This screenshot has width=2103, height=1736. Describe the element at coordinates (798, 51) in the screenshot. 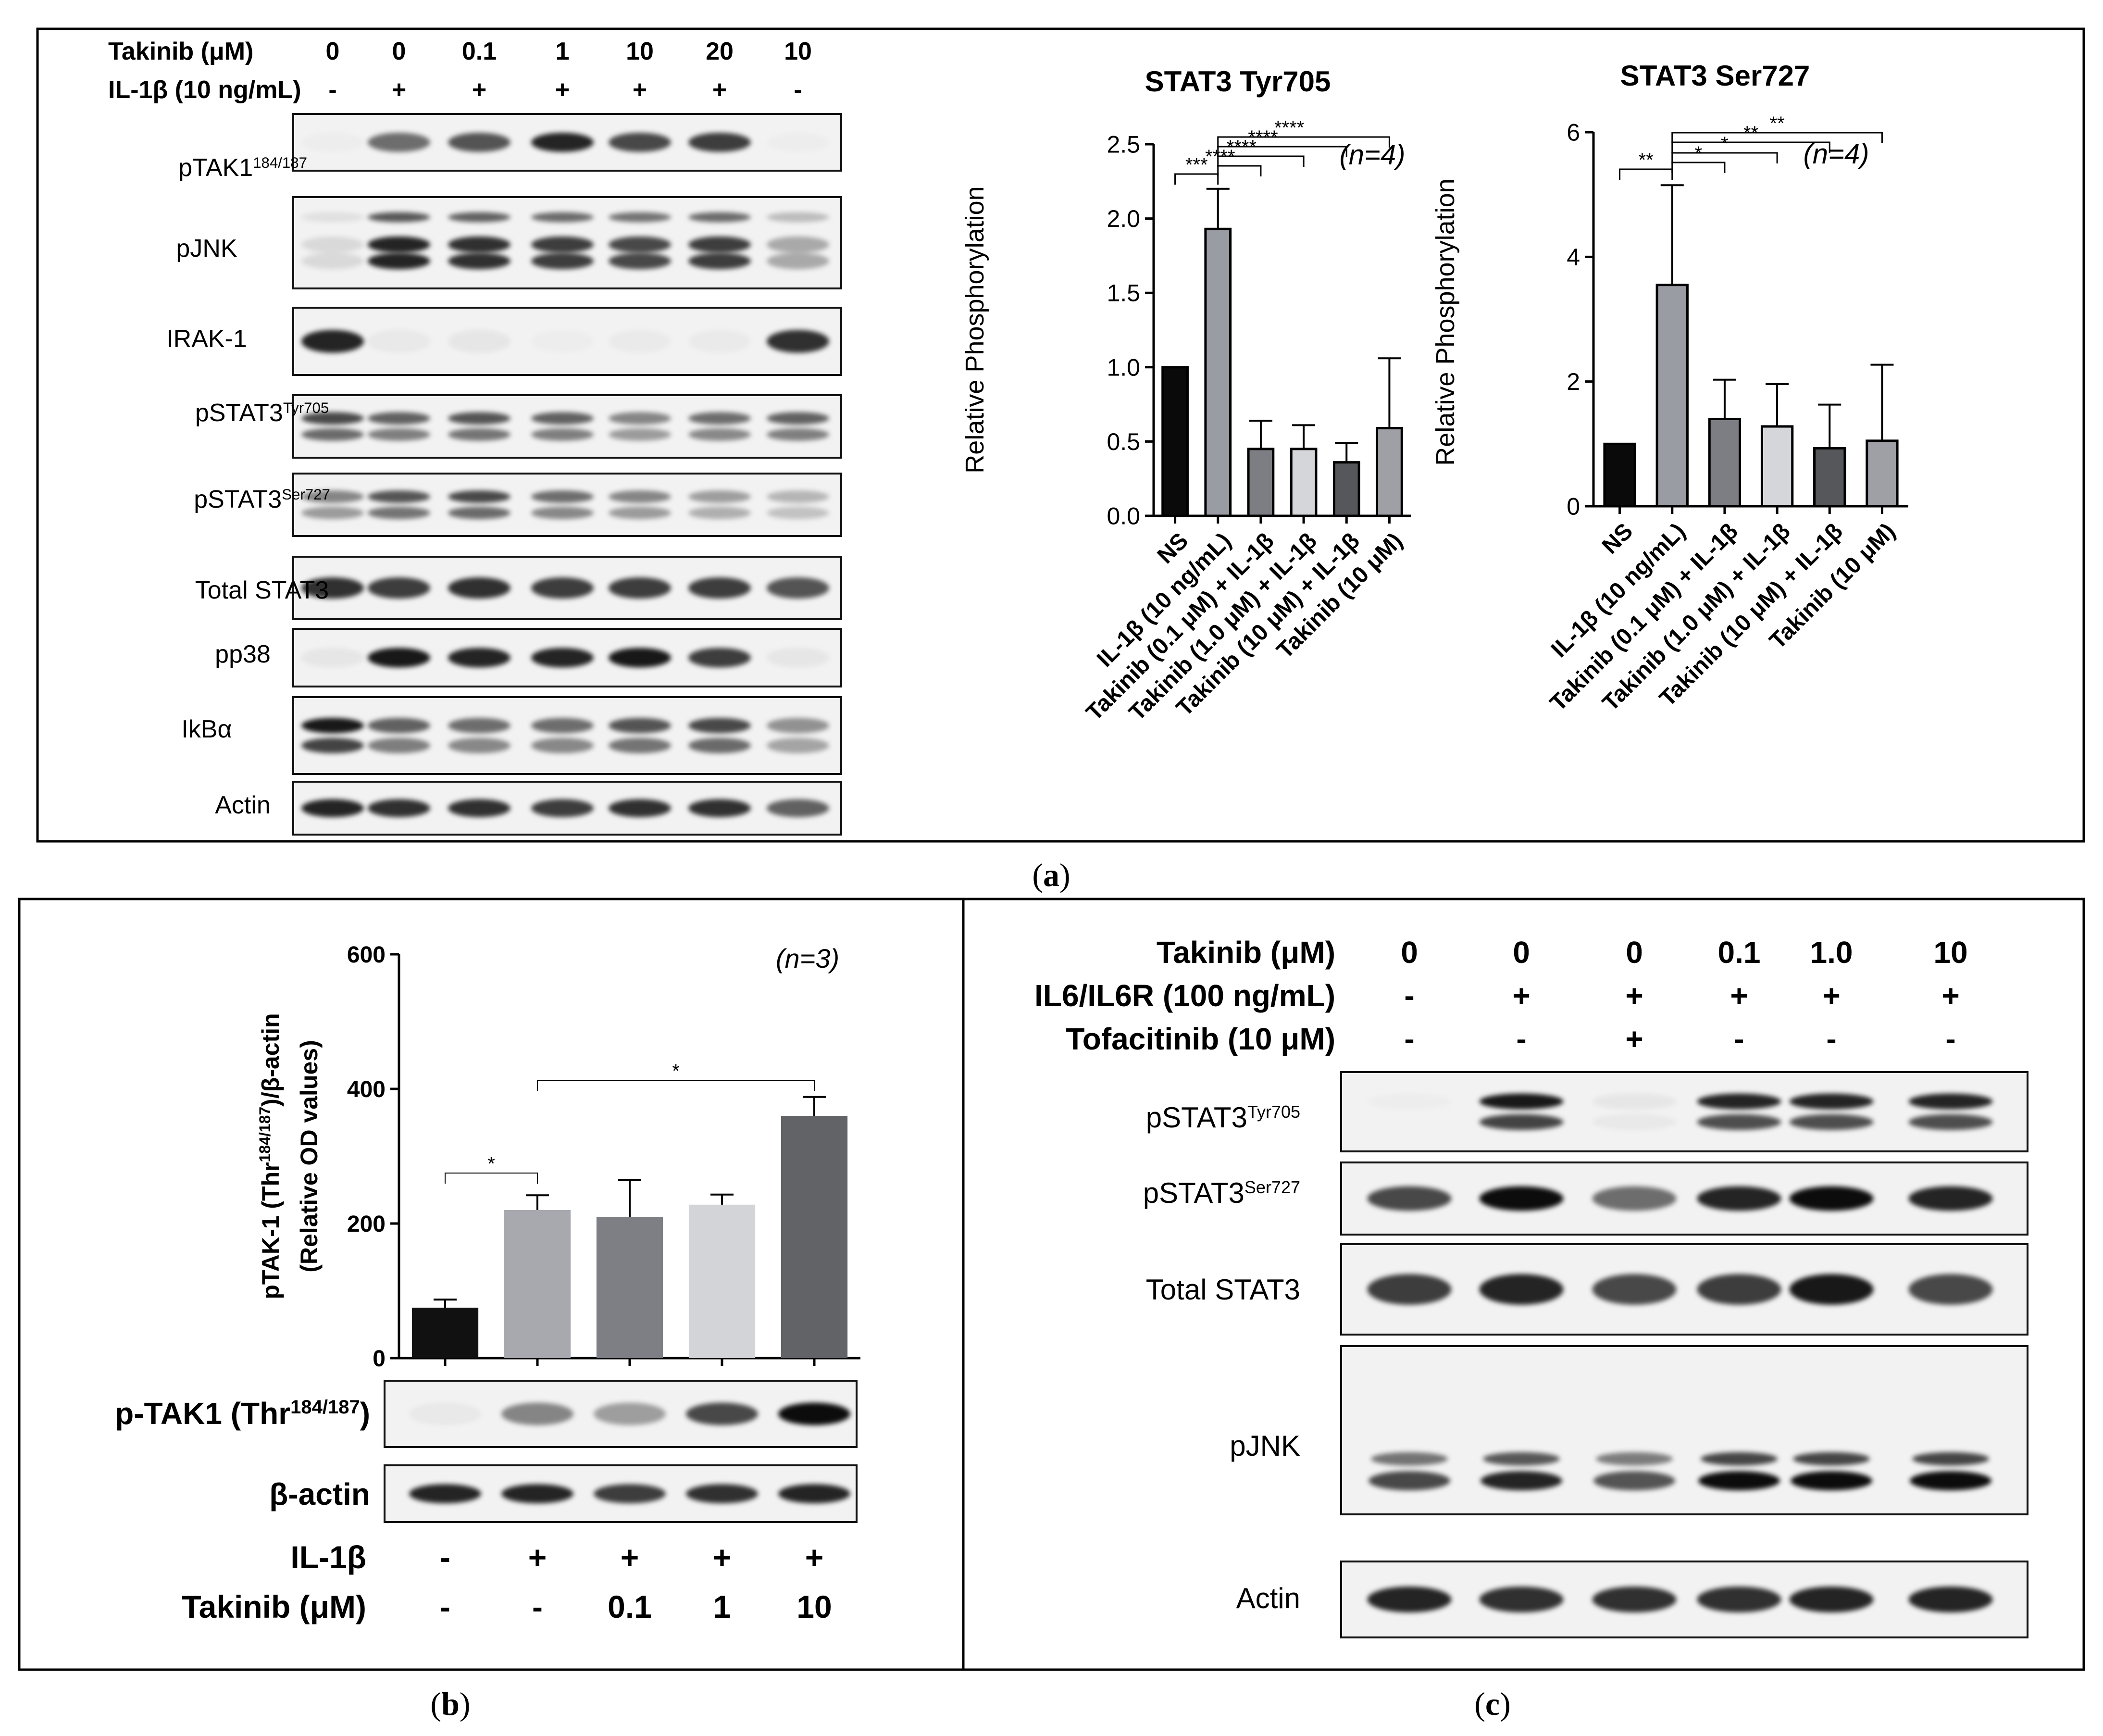

I see `takinib-value: 10` at that location.